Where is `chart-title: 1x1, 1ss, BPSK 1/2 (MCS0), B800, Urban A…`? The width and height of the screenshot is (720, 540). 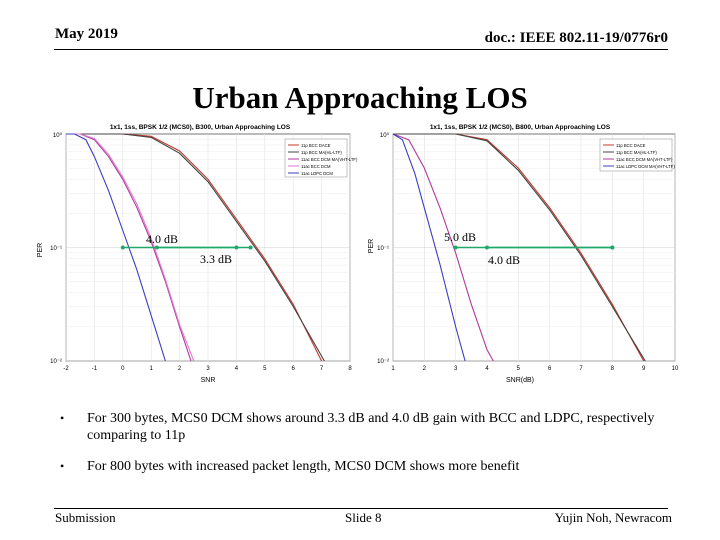 chart-title: 1x1, 1ss, BPSK 1/2 (MCS0), B800, Urban A… is located at coordinates (520, 127).